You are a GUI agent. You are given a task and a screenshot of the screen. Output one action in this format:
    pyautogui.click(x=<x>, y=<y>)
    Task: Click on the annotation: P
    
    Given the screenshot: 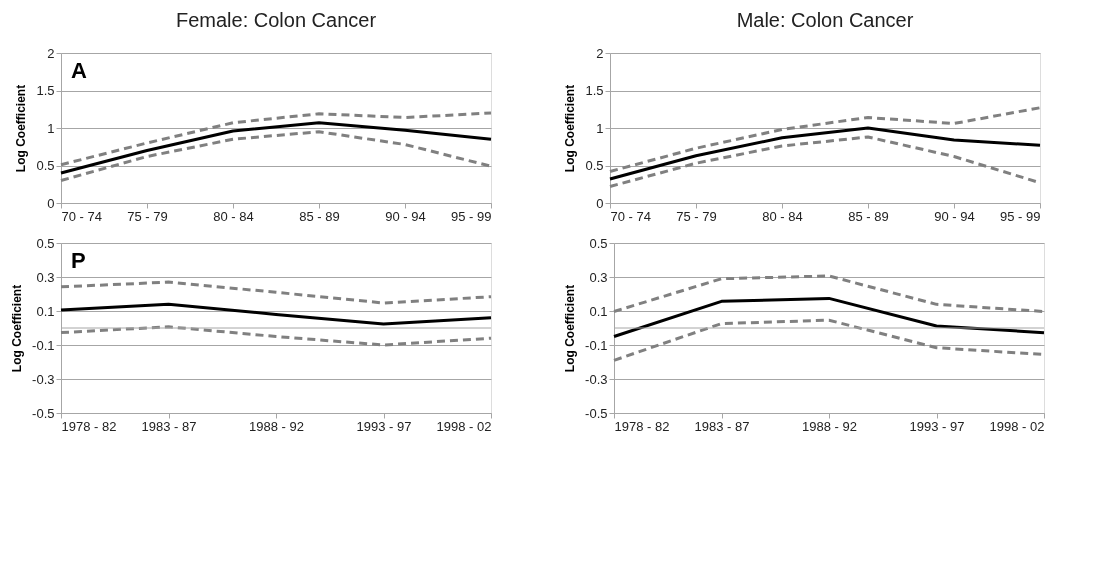 What is the action you would take?
    pyautogui.click(x=78, y=260)
    